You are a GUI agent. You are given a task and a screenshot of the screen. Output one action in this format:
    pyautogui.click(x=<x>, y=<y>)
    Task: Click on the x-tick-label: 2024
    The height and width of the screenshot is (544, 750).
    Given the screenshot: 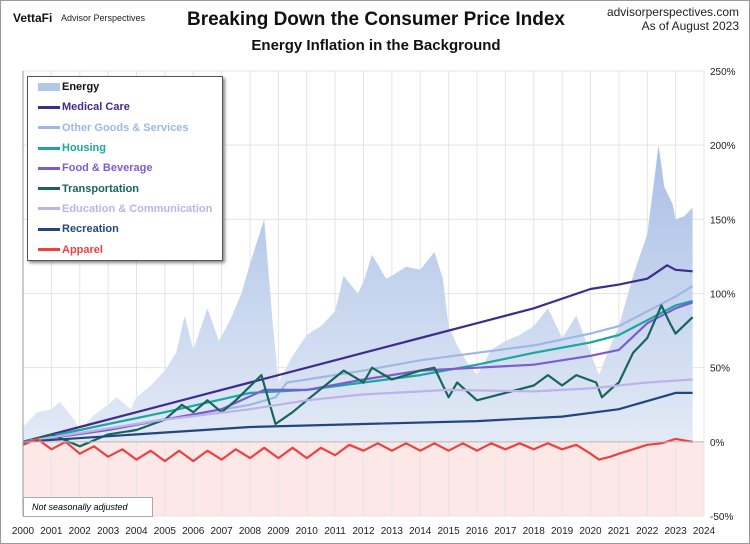 What is the action you would take?
    pyautogui.click(x=704, y=531)
    